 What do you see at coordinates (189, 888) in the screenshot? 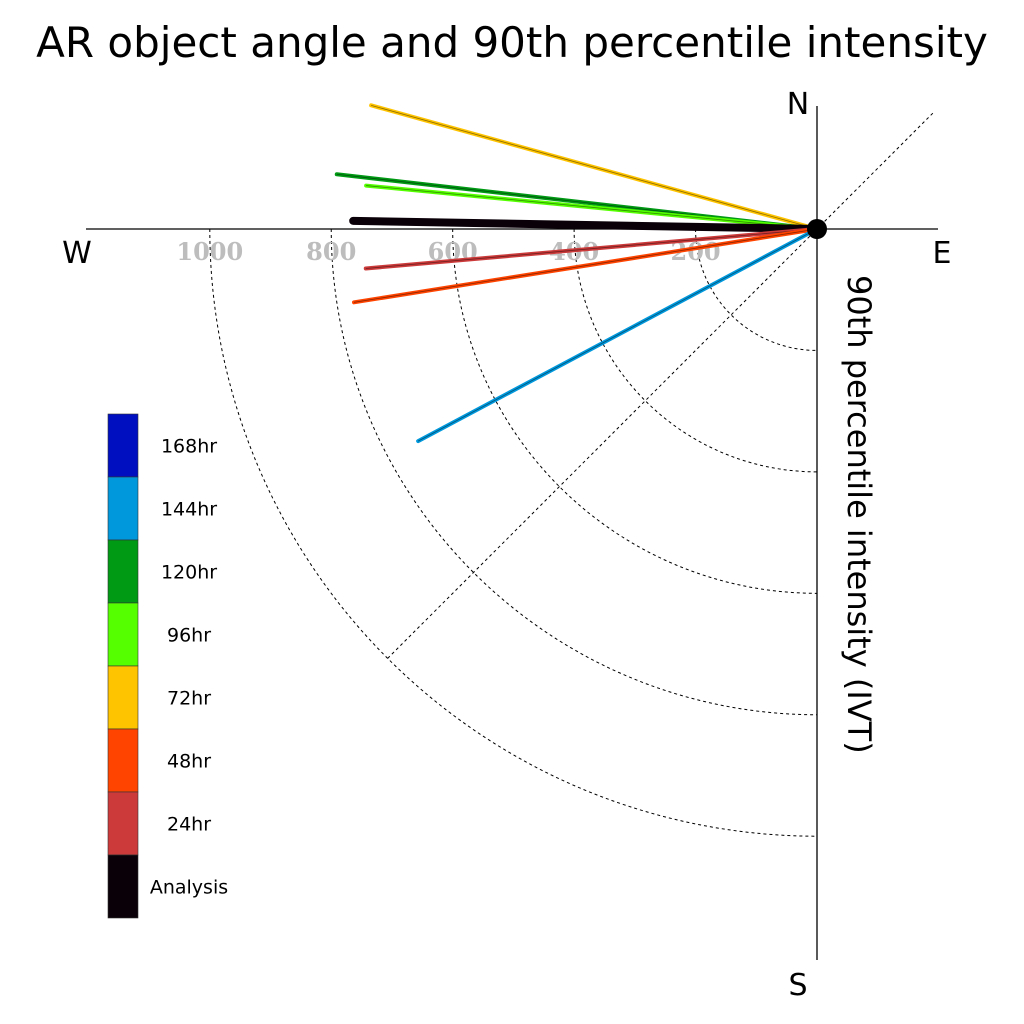
I see `legend-label: Analysis` at bounding box center [189, 888].